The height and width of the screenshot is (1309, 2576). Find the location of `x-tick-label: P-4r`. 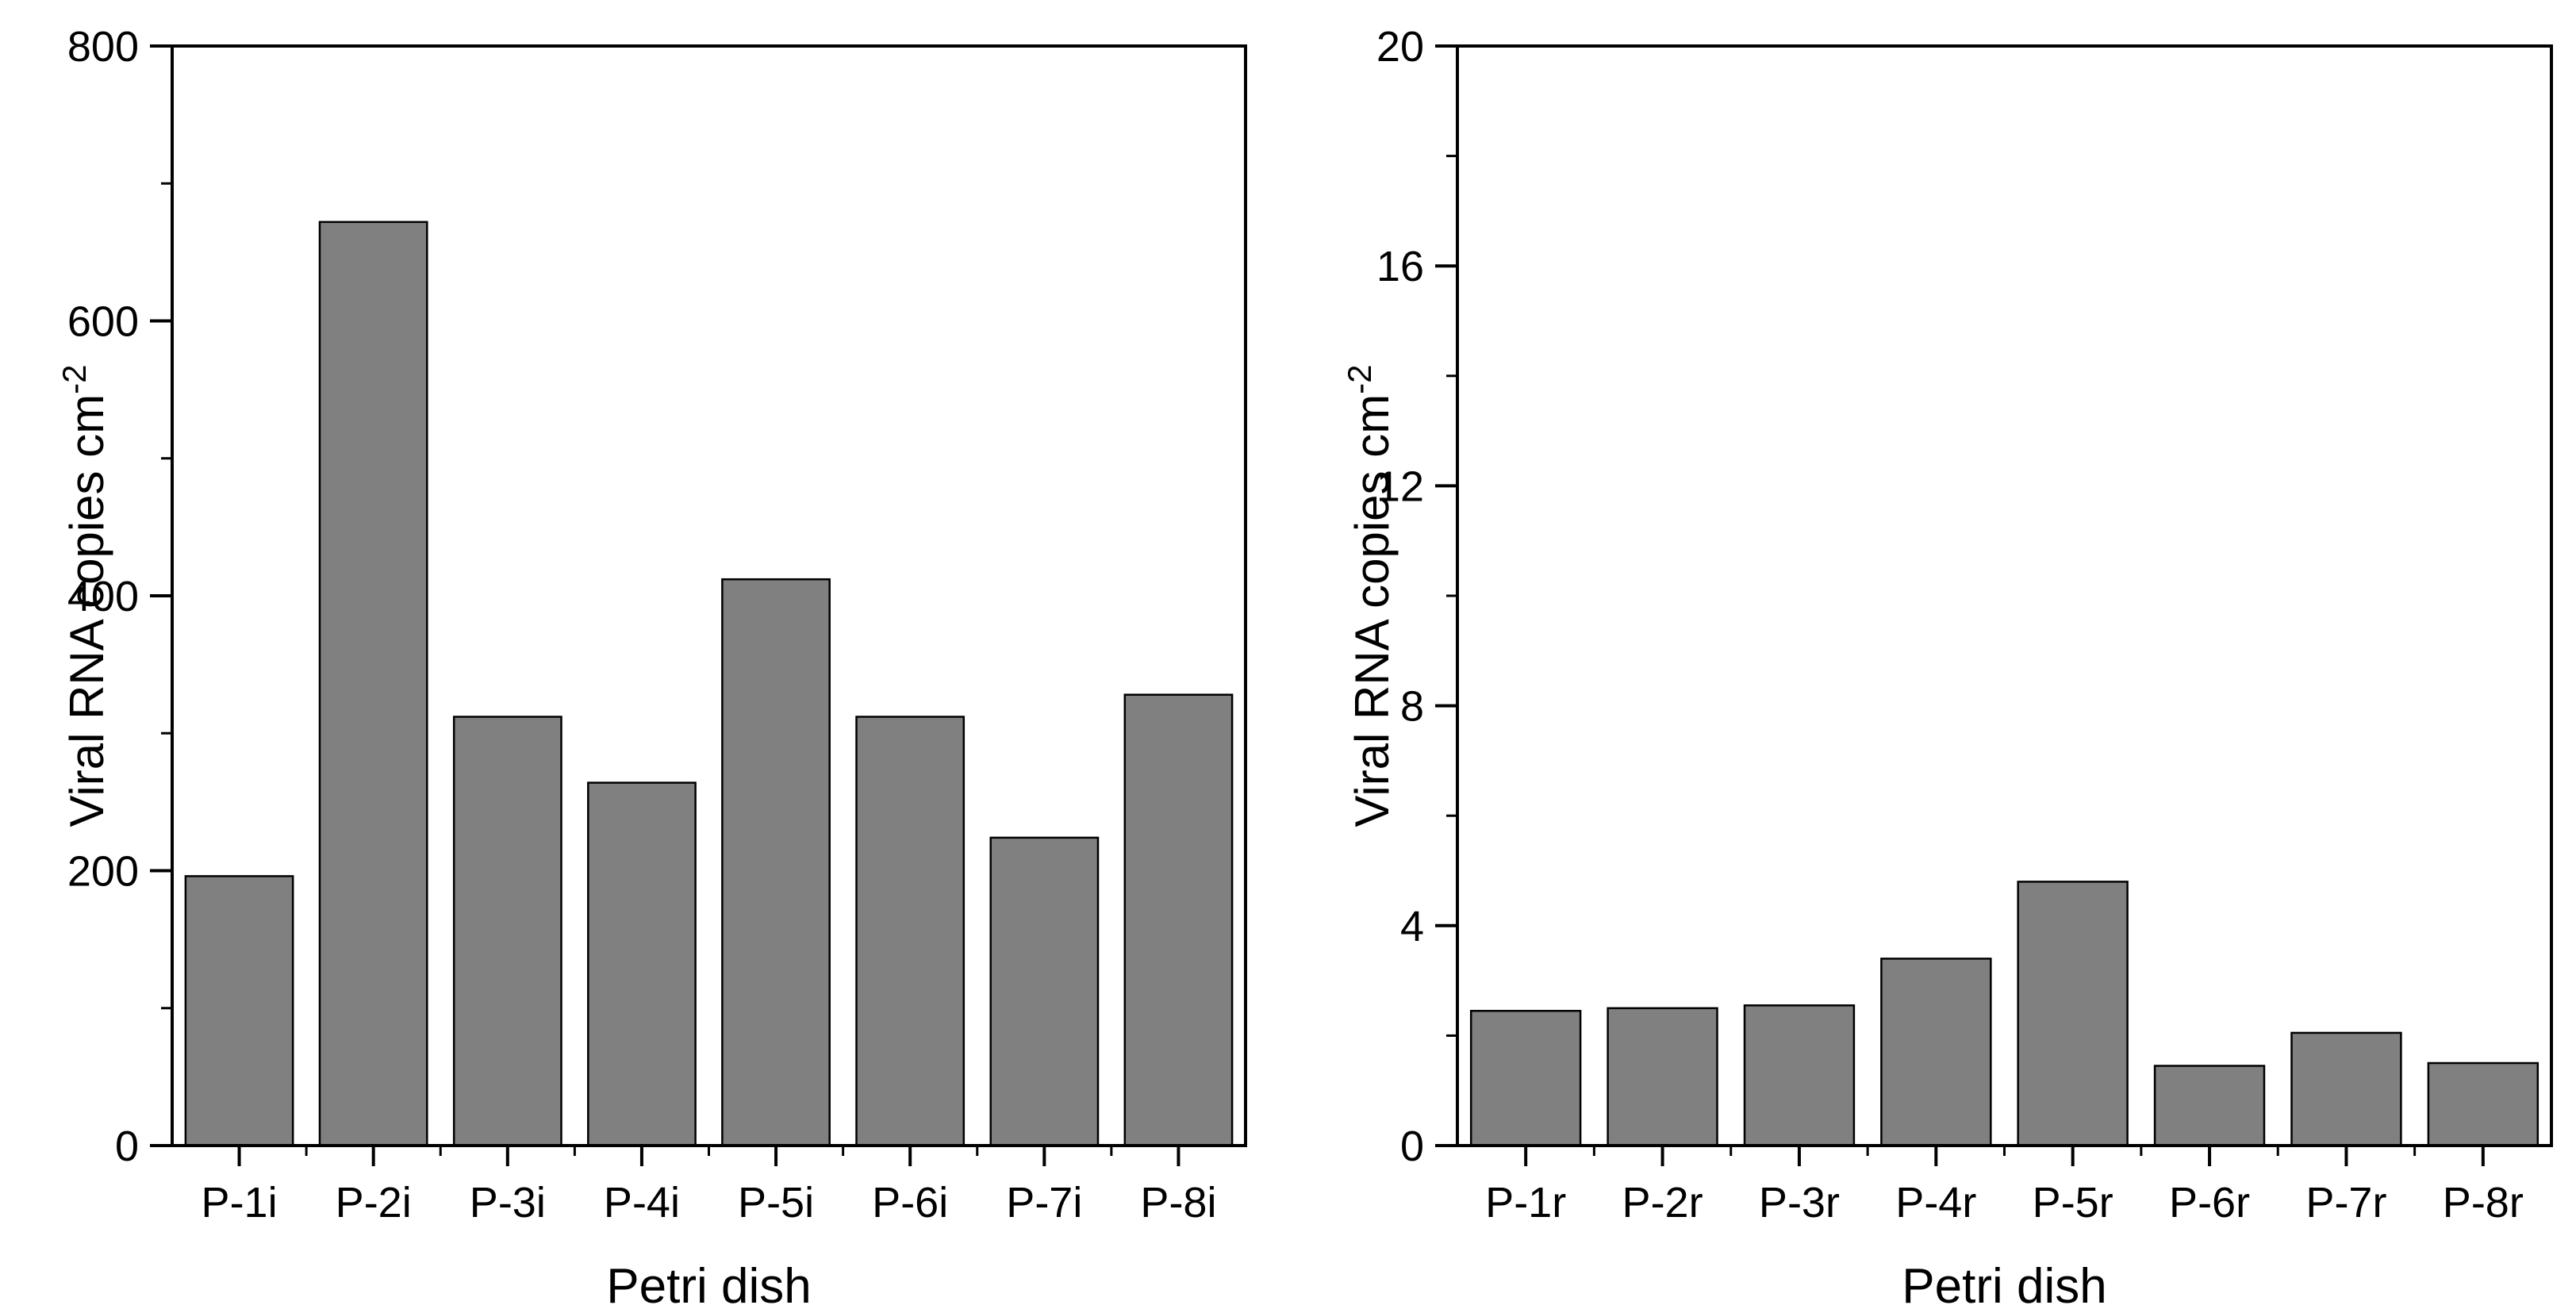

x-tick-label: P-4r is located at coordinates (1935, 1202).